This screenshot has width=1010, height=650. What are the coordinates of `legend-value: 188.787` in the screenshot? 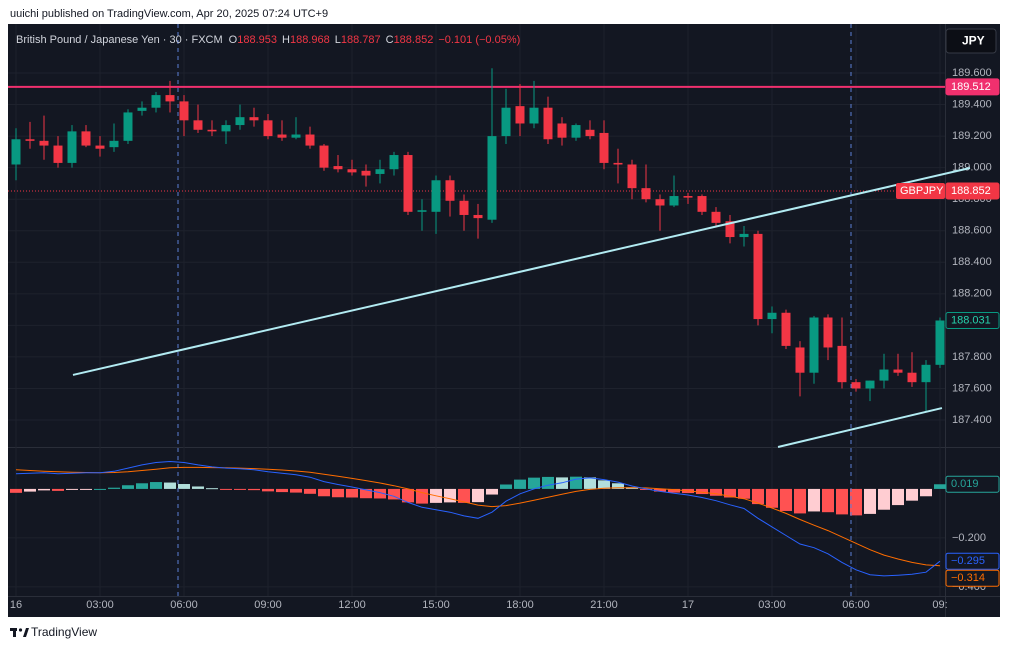 It's located at (361, 40).